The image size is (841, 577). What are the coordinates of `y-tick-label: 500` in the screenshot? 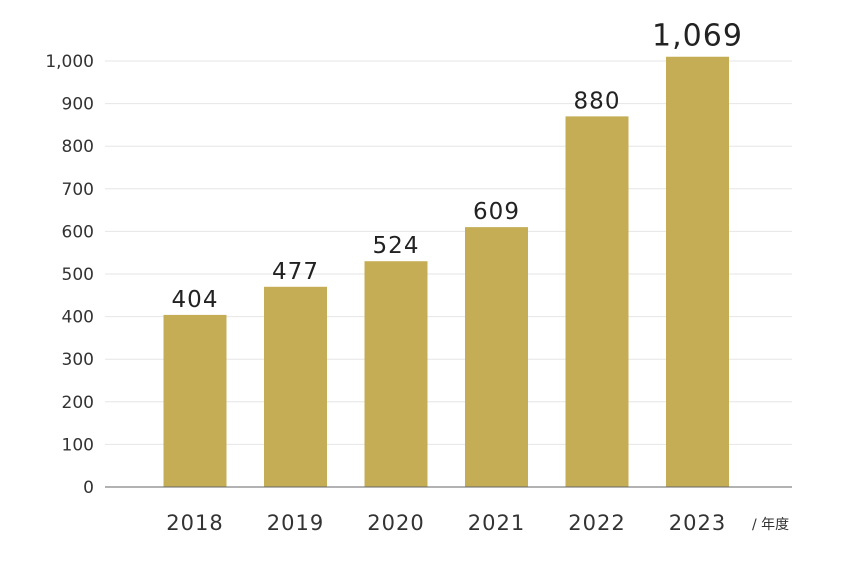 It's located at (78, 275).